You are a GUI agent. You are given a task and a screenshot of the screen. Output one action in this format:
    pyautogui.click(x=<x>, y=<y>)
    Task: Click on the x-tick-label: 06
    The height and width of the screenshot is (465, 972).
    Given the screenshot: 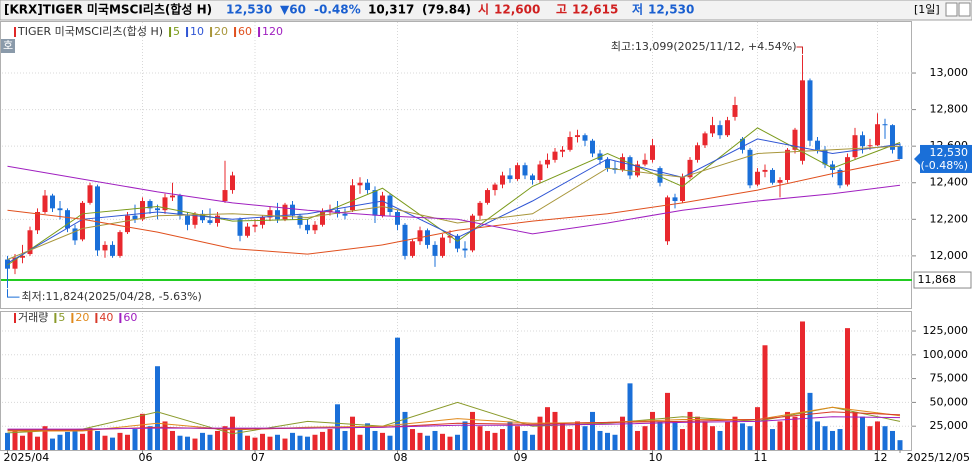 What is the action you would take?
    pyautogui.click(x=146, y=457)
    